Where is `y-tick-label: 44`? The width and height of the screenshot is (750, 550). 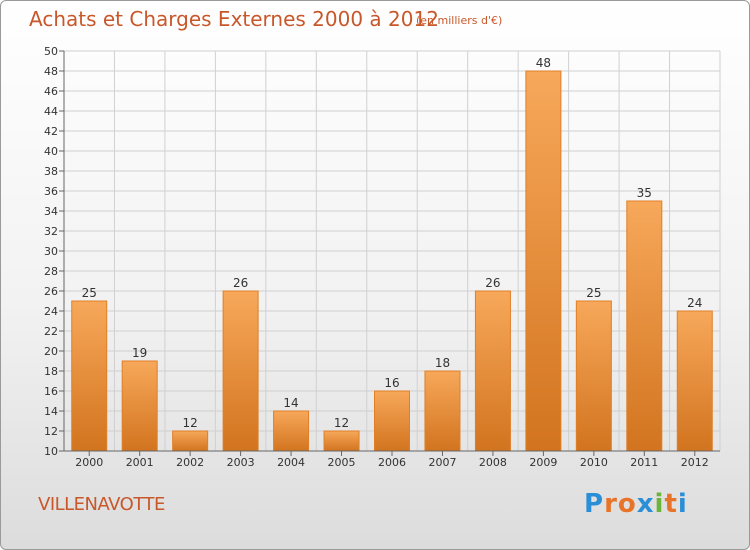
y-tick-label: 44 is located at coordinates (51, 111).